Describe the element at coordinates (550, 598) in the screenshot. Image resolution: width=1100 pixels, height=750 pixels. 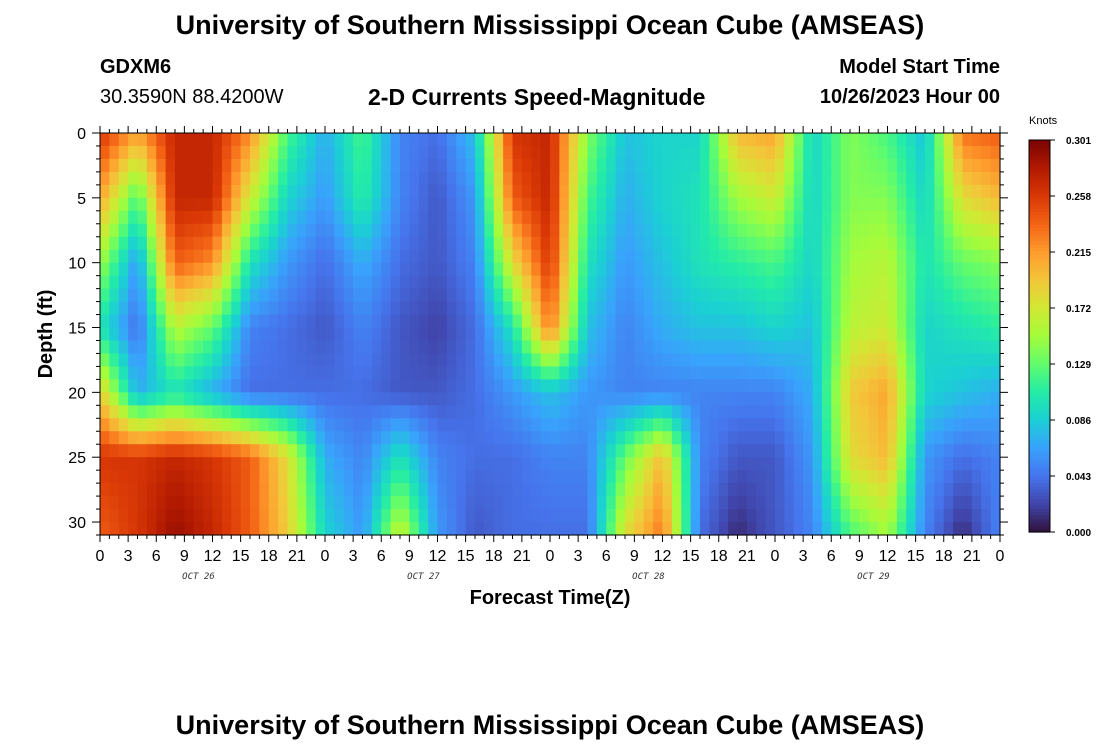
I see `x-axis-title: Forecast Time(Z)` at that location.